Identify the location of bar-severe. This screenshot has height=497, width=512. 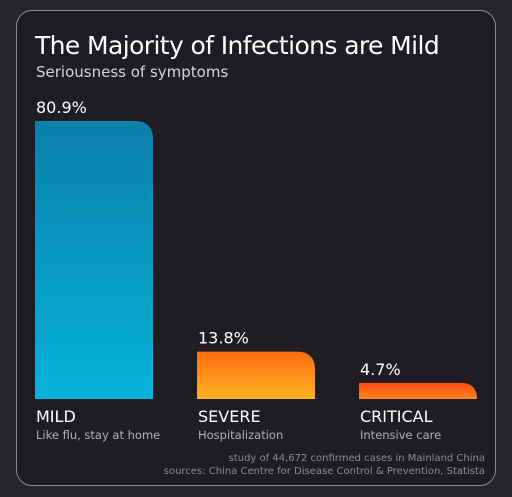
(256, 375).